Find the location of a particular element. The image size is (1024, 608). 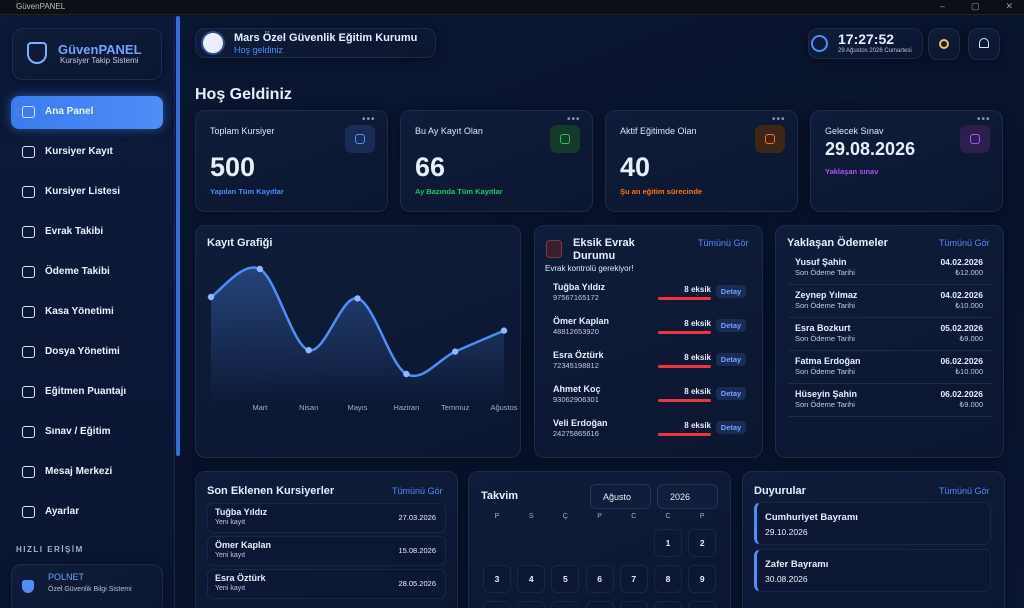

nav-item: Ayarlar is located at coordinates (62, 511).